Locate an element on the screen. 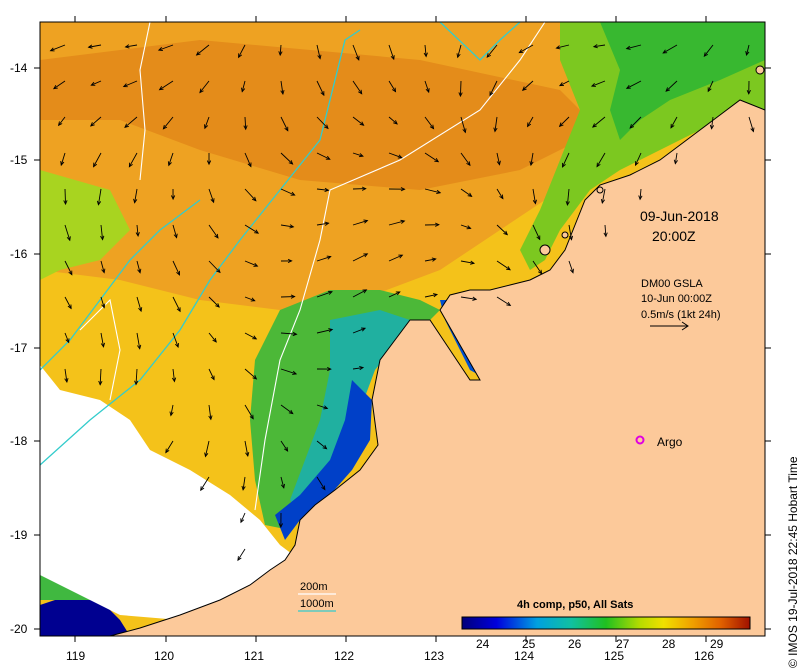  contour-200m-label: 200m is located at coordinates (314, 587).